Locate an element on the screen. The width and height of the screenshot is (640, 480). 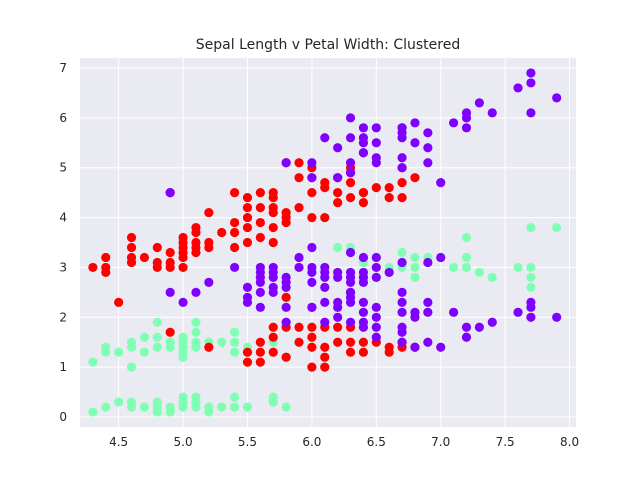
x-tick-label: 4.5 is located at coordinates (118, 442).